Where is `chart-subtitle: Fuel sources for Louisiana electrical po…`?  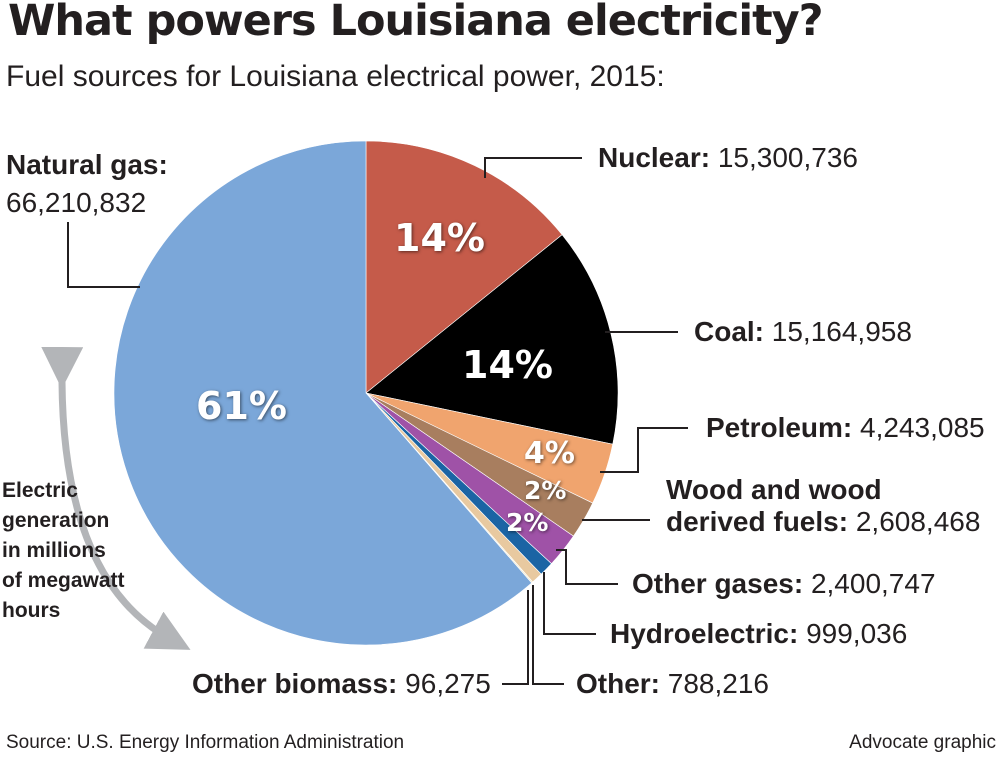
chart-subtitle: Fuel sources for Louisiana electrical po… is located at coordinates (335, 76).